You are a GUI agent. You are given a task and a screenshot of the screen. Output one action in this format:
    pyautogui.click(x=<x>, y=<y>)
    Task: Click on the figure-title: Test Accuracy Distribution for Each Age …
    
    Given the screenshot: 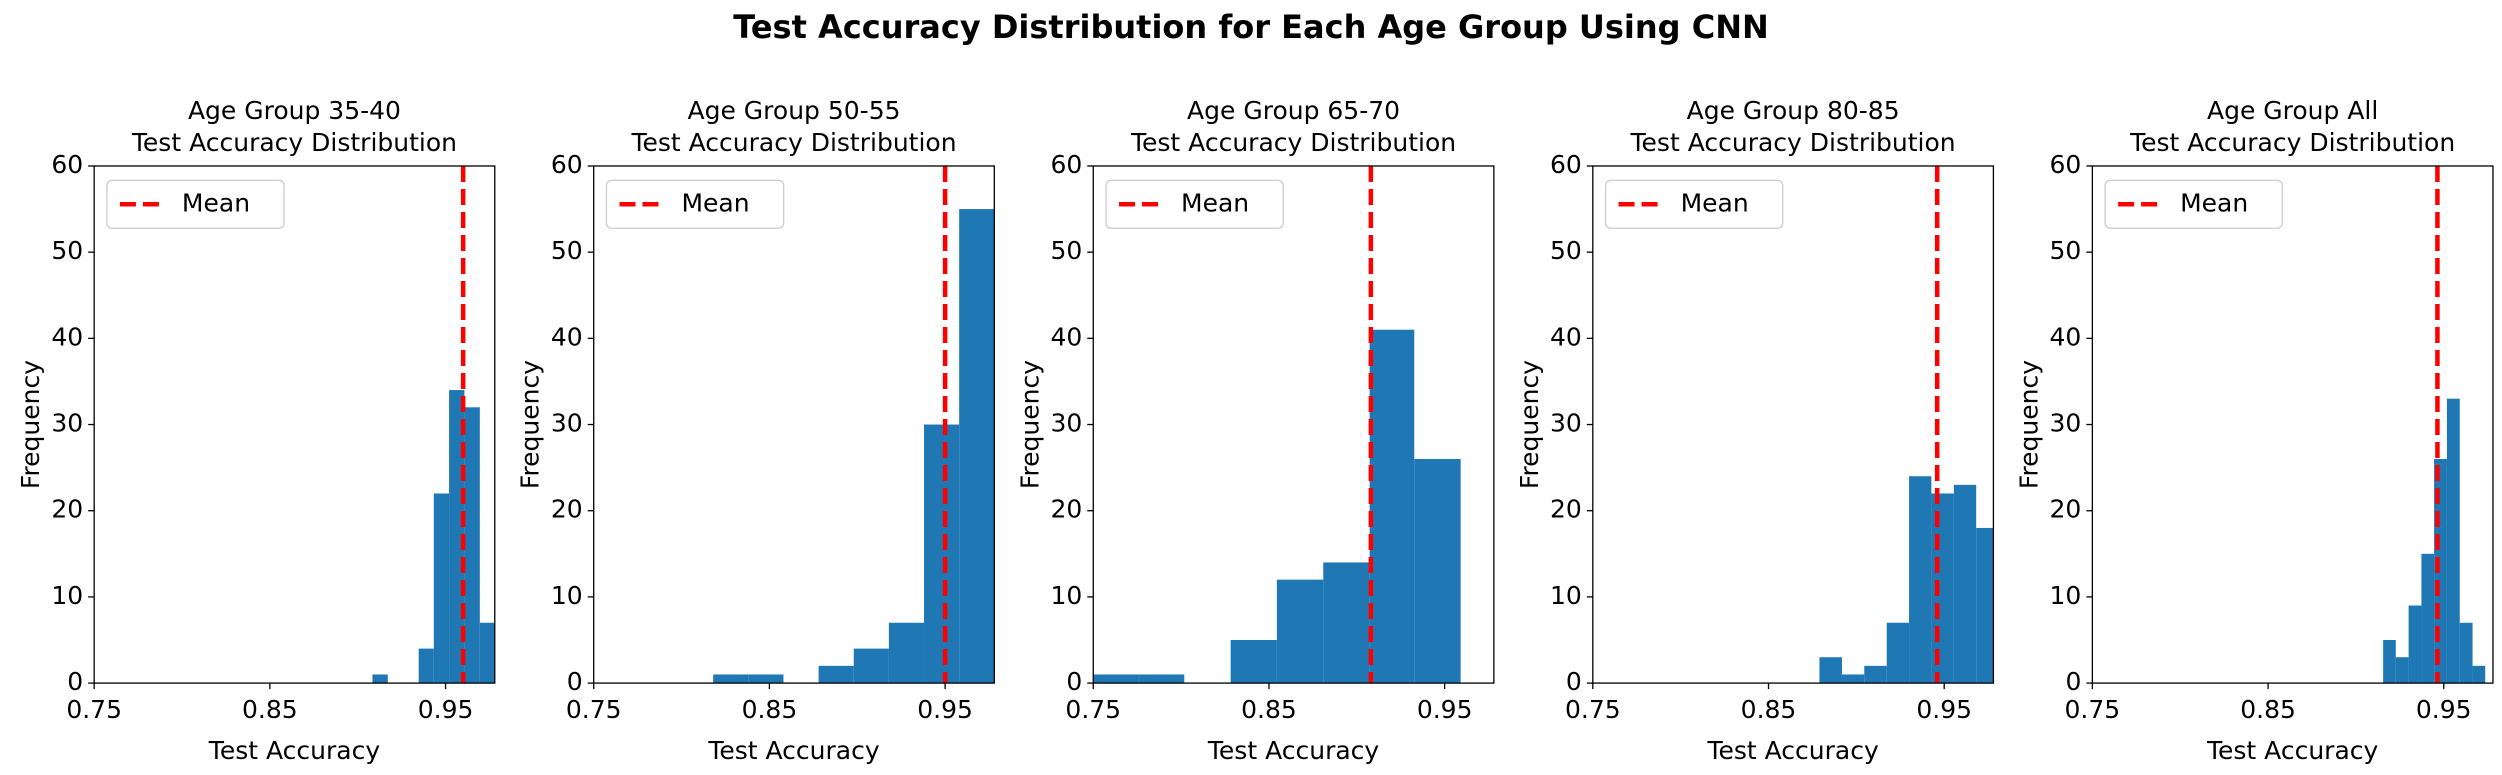 What is the action you would take?
    pyautogui.click(x=1251, y=27)
    